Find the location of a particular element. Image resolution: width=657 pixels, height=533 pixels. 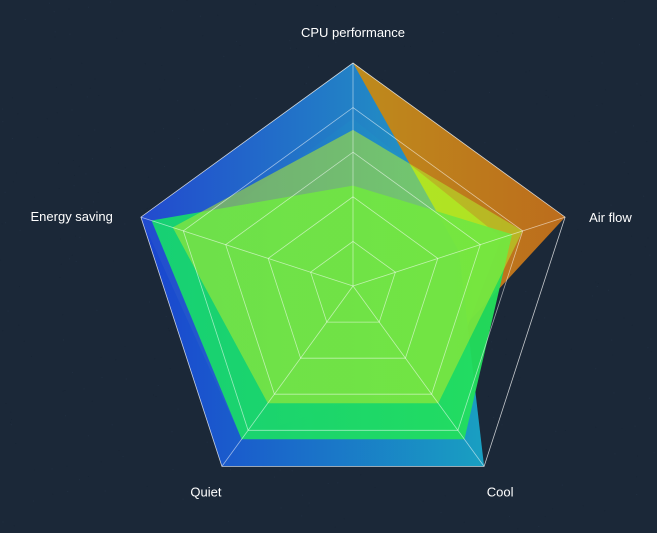

axis-label-cpu-performance: CPU performance is located at coordinates (353, 32).